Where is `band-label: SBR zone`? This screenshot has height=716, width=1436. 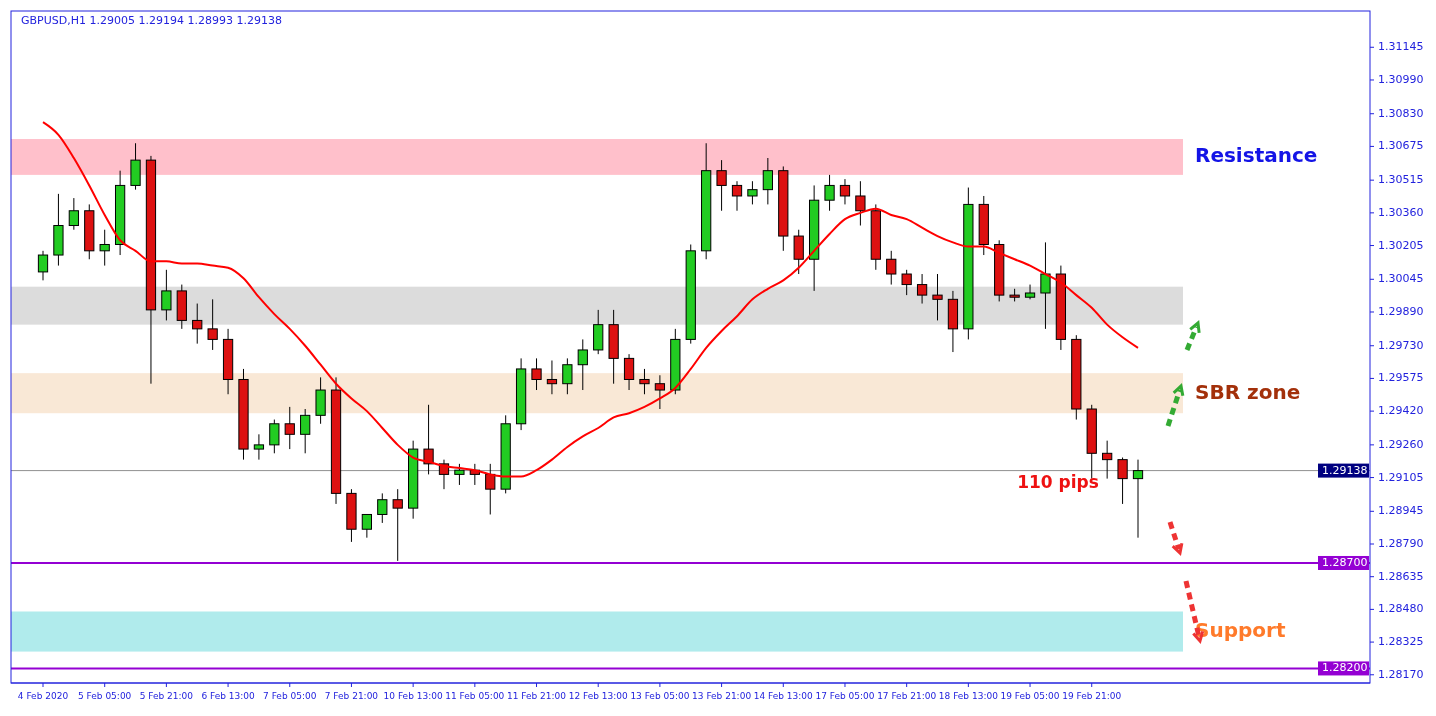 band-label: SBR zone is located at coordinates (1248, 391).